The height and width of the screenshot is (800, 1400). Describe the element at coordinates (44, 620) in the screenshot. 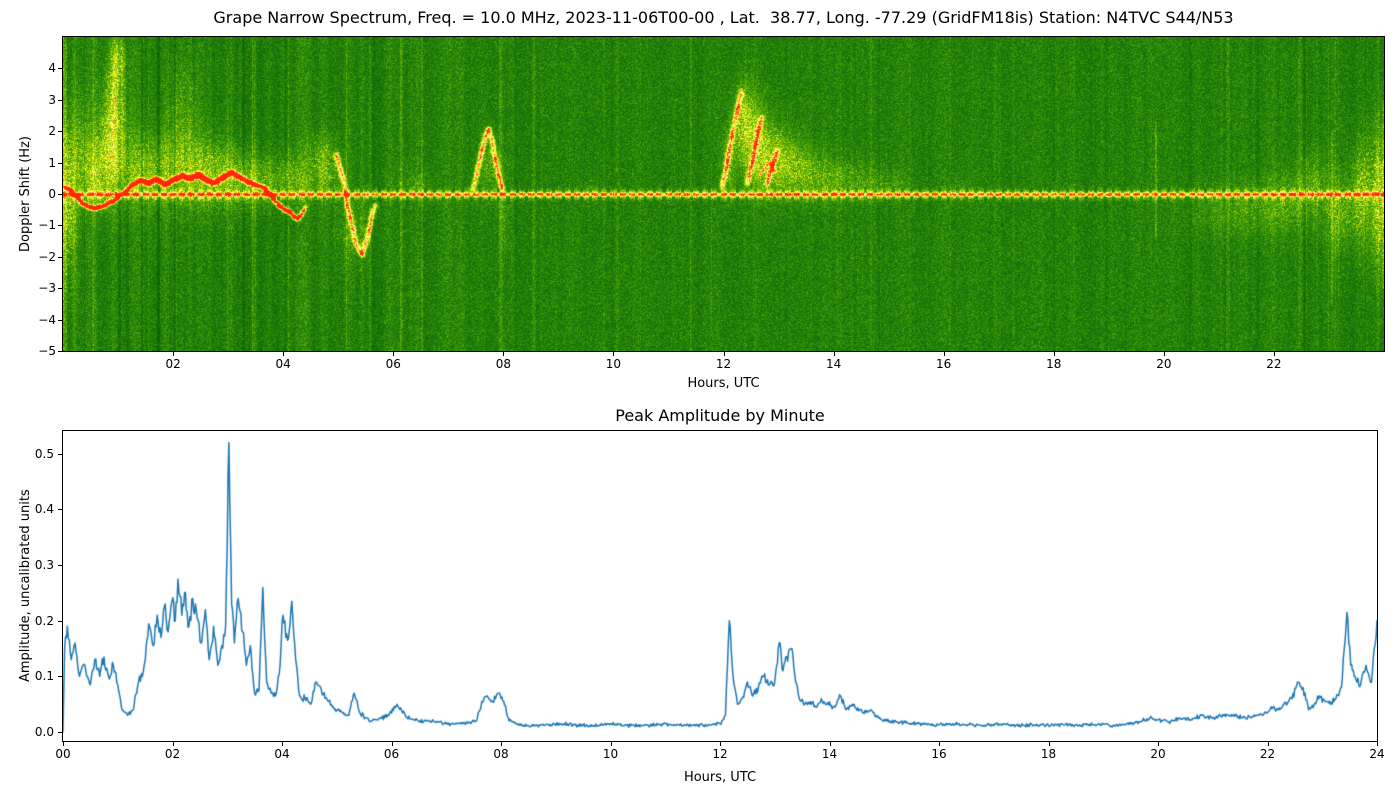

I see `y-tick-label: 0.2` at that location.